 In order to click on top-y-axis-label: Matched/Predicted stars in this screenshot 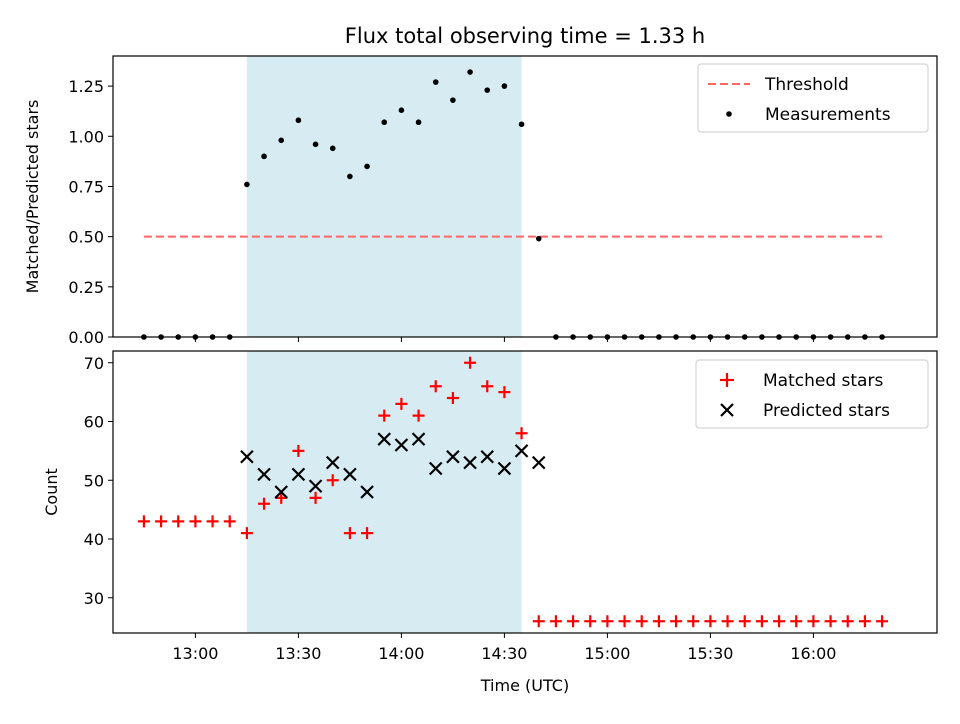, I will do `click(32, 197)`.